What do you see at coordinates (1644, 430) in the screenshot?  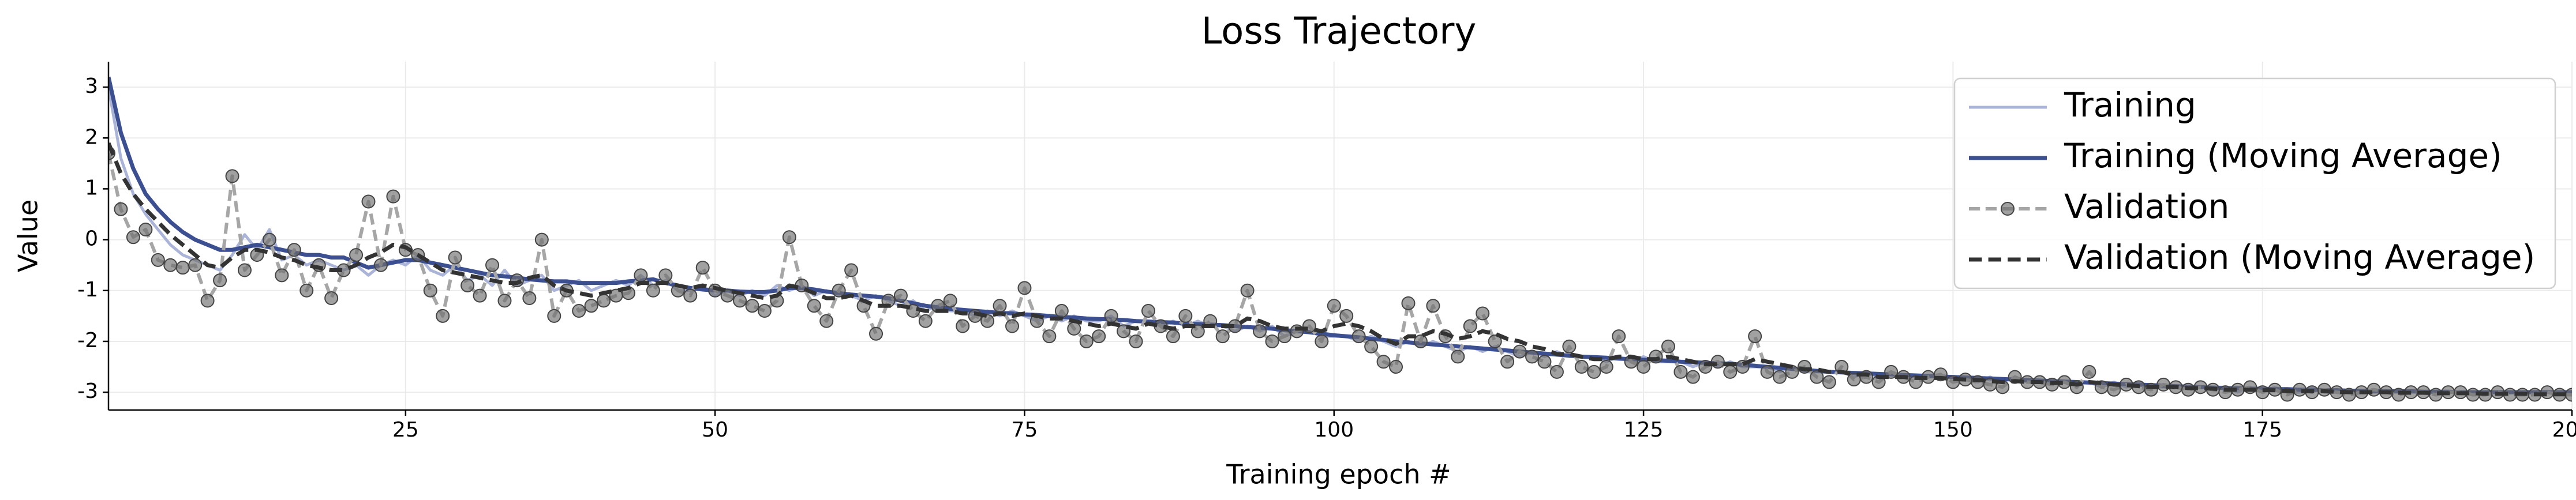 I see `x-tick-label: 125` at bounding box center [1644, 430].